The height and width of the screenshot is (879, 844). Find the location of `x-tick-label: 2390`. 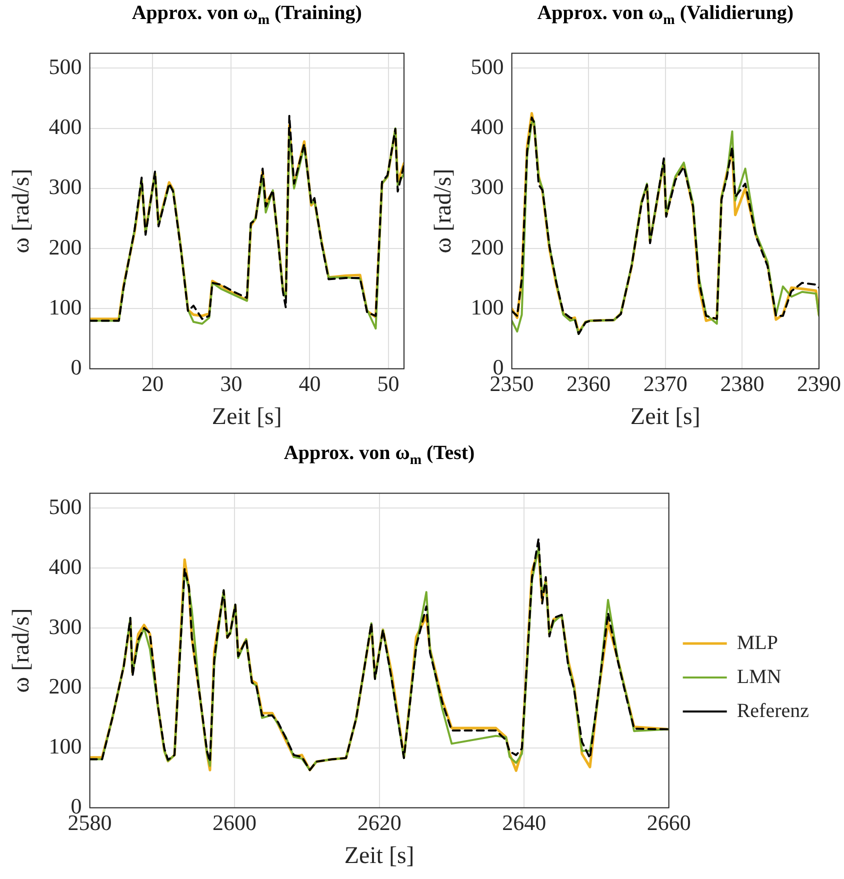

x-tick-label: 2390 is located at coordinates (819, 383).